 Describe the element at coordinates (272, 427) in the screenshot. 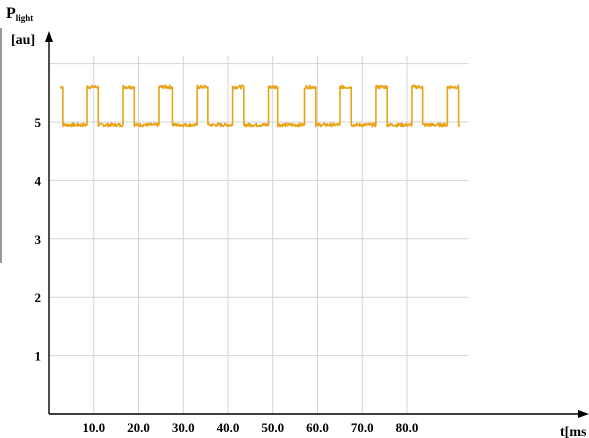

I see `x-tick-label: 50.0` at that location.